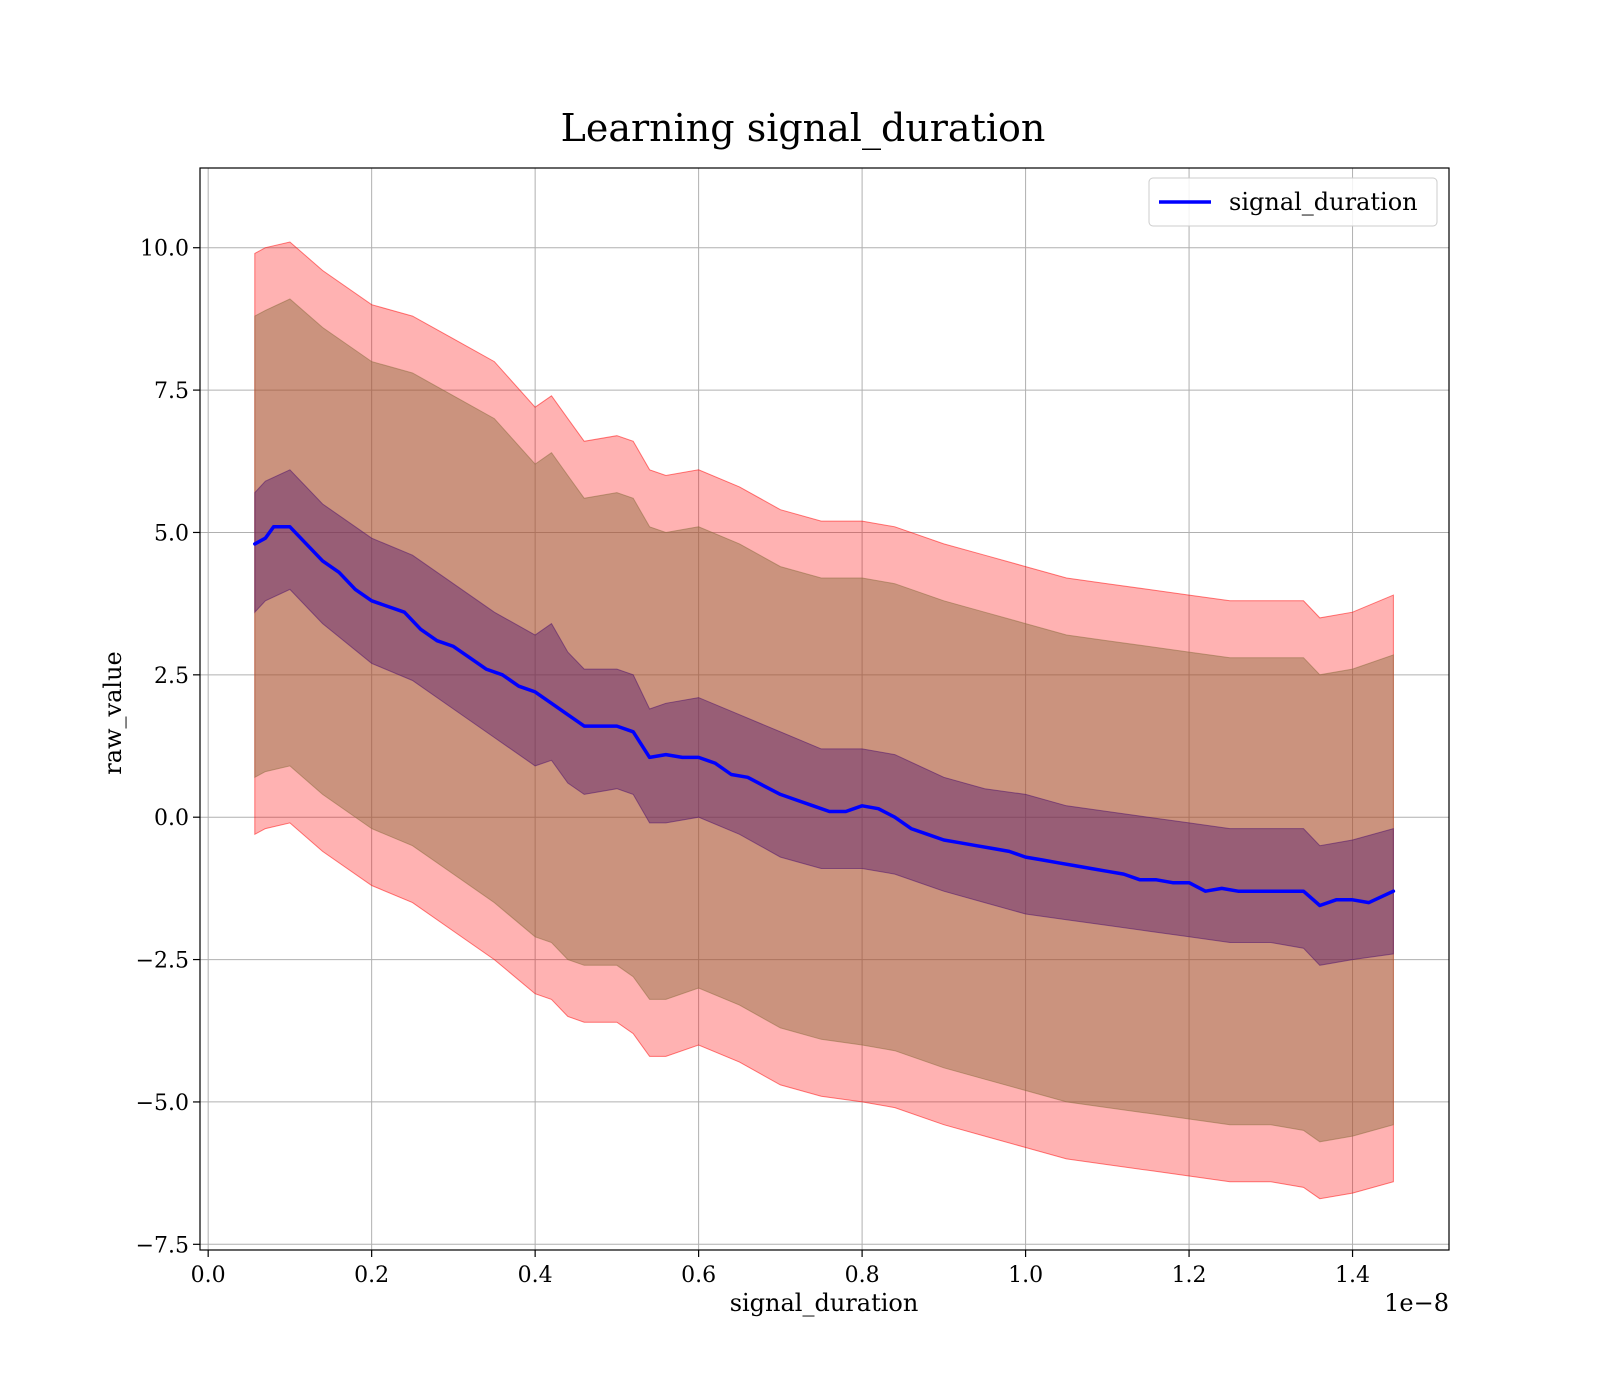 Image resolution: width=1600 pixels, height=1400 pixels. Describe the element at coordinates (113, 713) in the screenshot. I see `y-axis-label: raw_value` at that location.